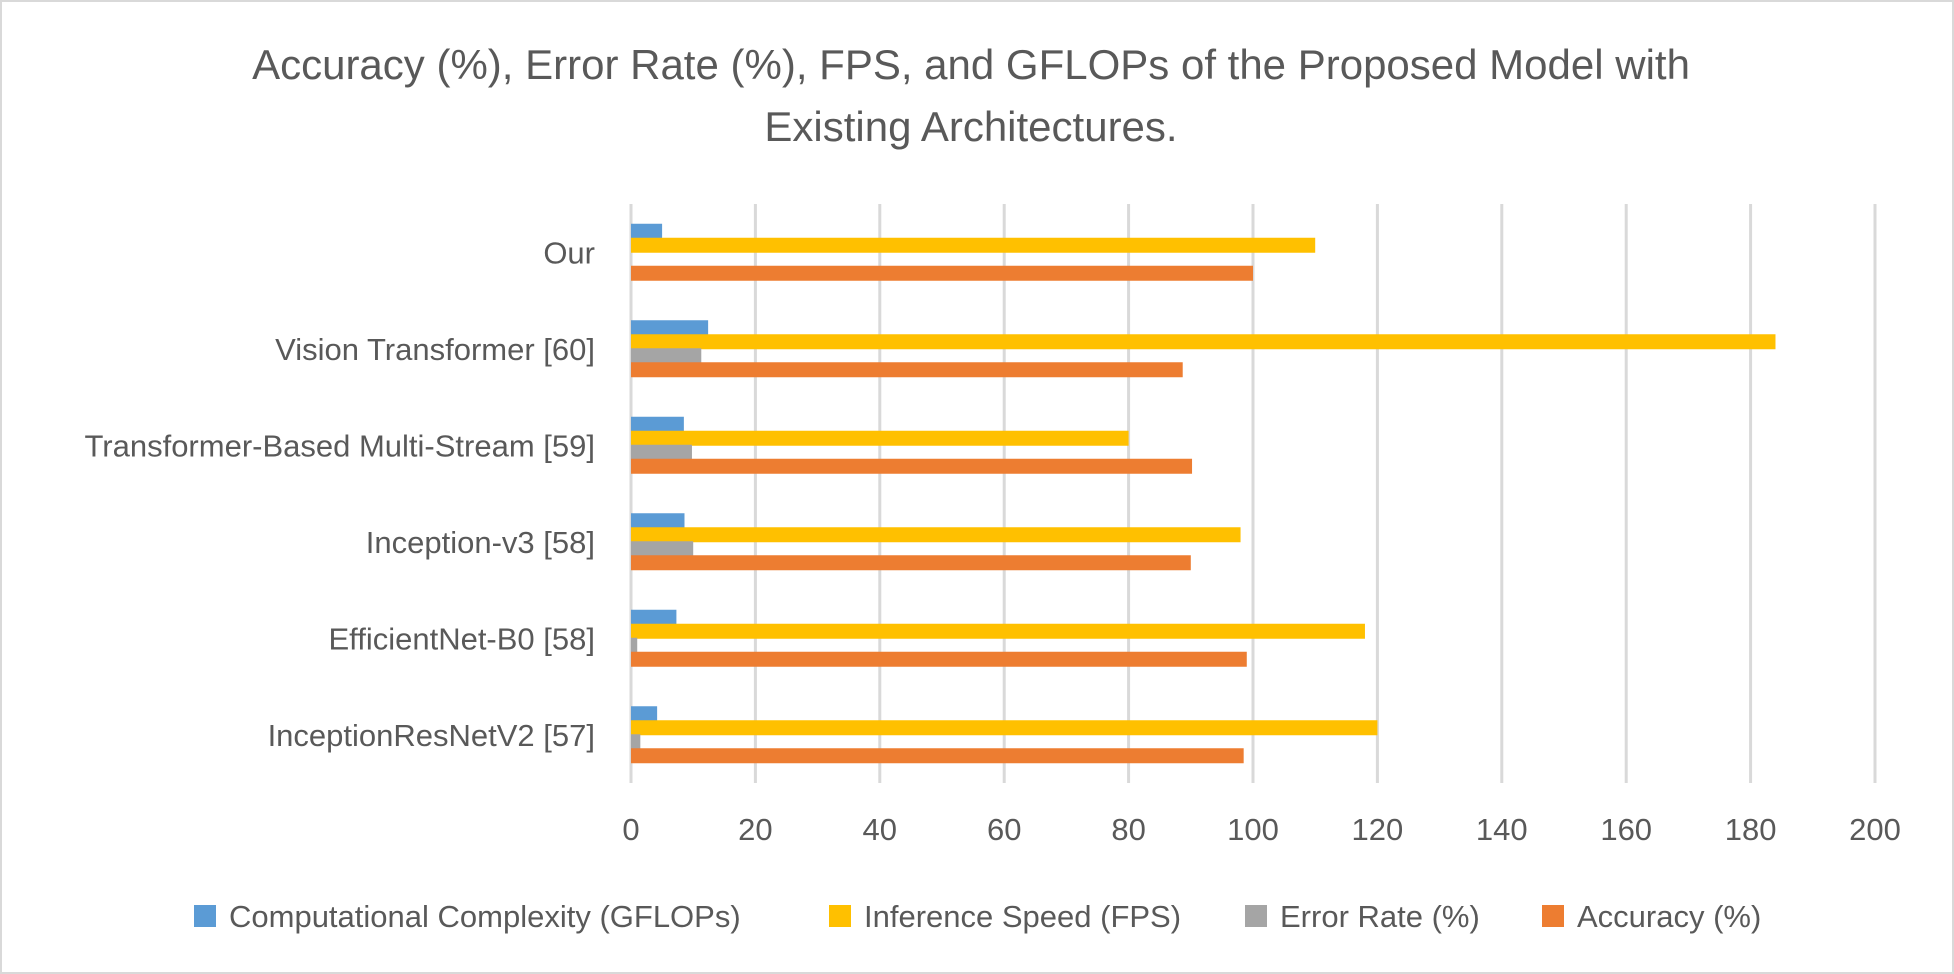 This screenshot has height=974, width=1954. I want to click on category-label: Transformer-Based Multi-Stream [59], so click(339, 445).